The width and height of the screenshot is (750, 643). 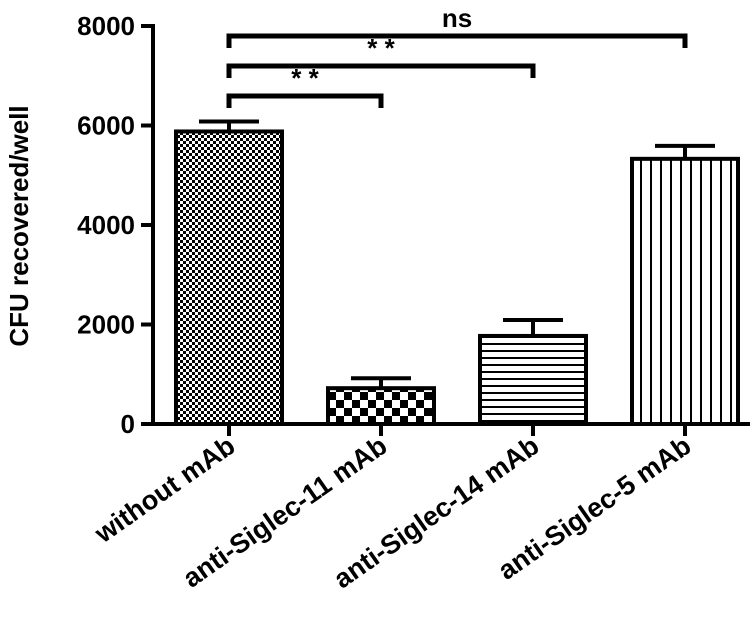 What do you see at coordinates (457, 18) in the screenshot?
I see `significance-label: ns` at bounding box center [457, 18].